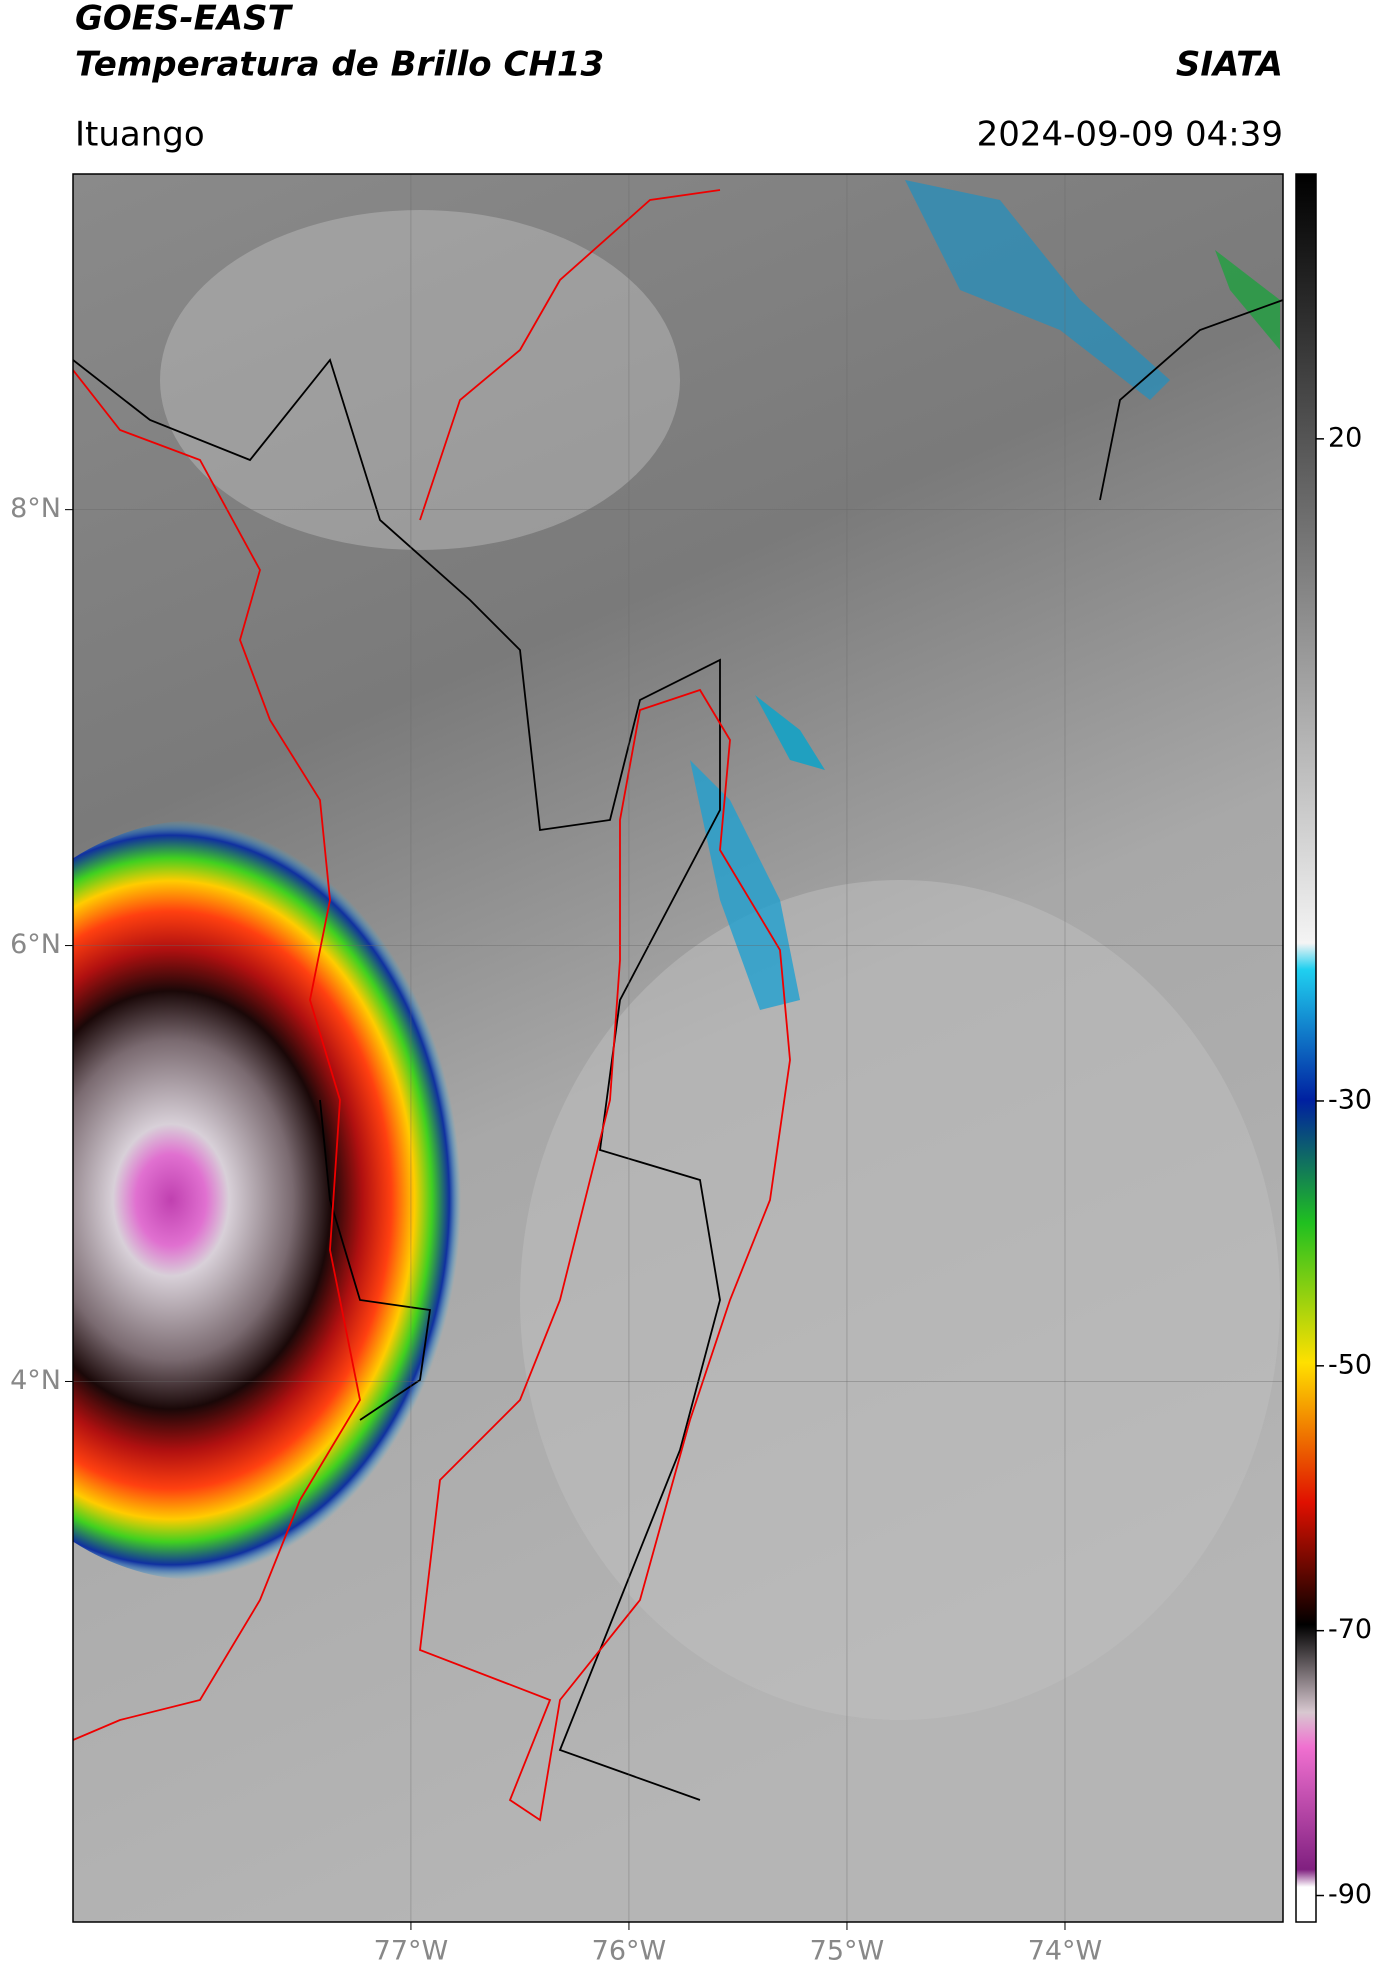  Describe the element at coordinates (629, 1951) in the screenshot. I see `x-tick-label: 76°W` at that location.